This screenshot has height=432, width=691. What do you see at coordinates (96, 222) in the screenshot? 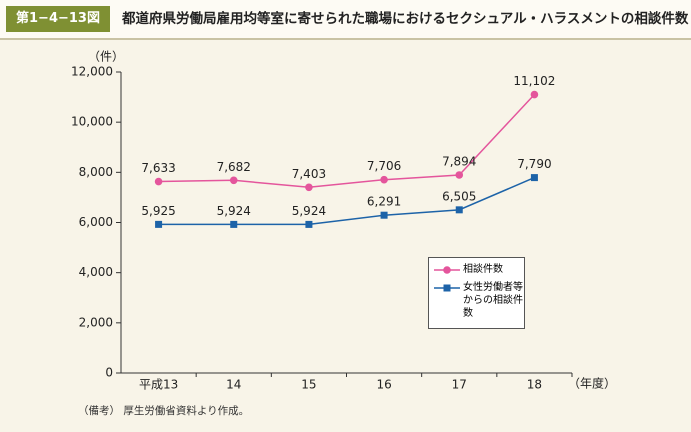
I see `y-tick-label: 6,000` at bounding box center [96, 222].